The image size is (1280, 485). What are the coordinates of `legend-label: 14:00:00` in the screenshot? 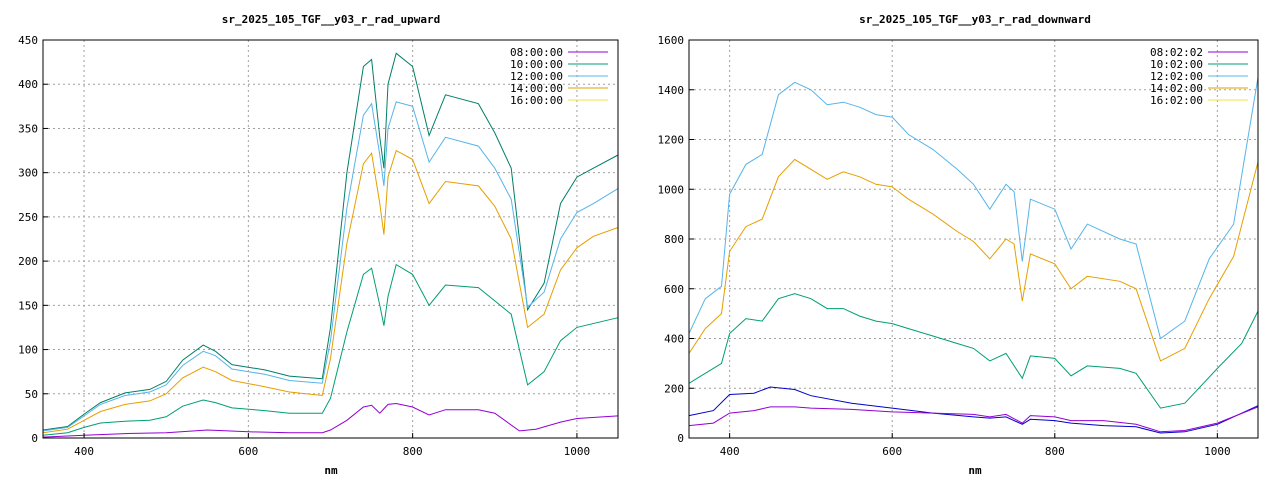 It's located at (536, 88).